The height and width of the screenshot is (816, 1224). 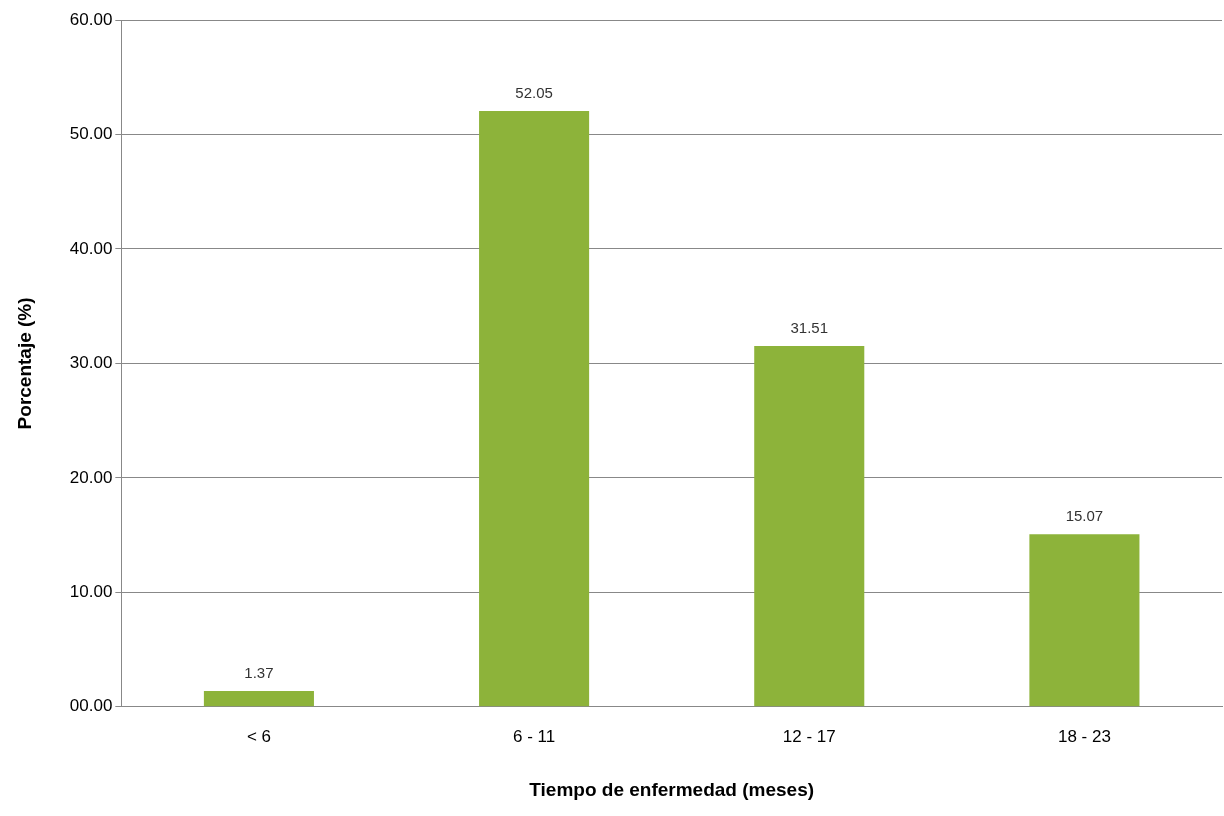 I want to click on x-tick-label: < 6, so click(x=258, y=736).